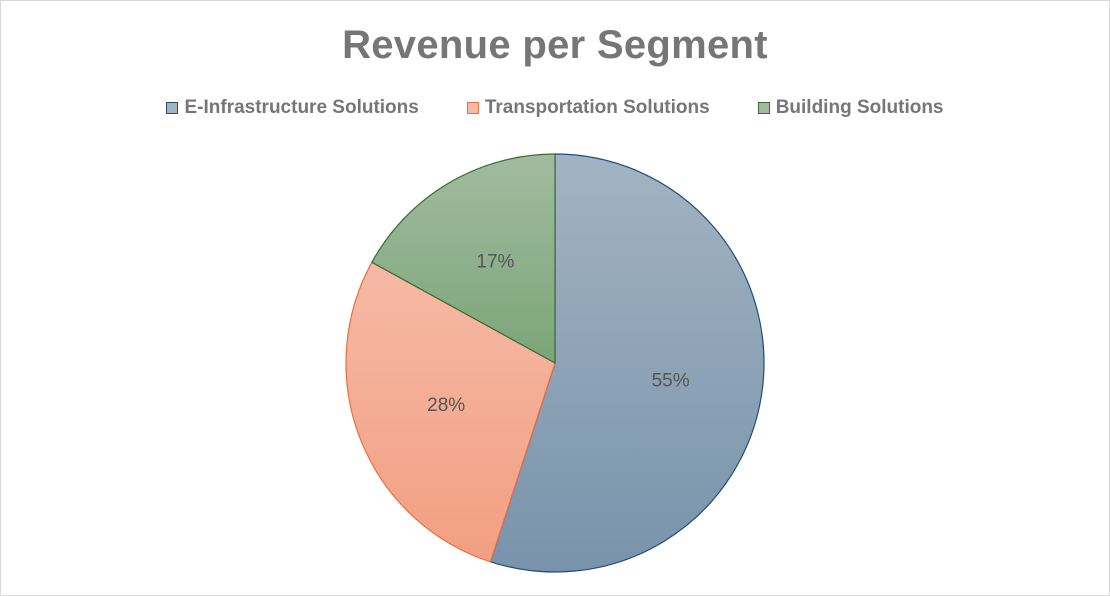  I want to click on pie-label-building: 17%, so click(495, 261).